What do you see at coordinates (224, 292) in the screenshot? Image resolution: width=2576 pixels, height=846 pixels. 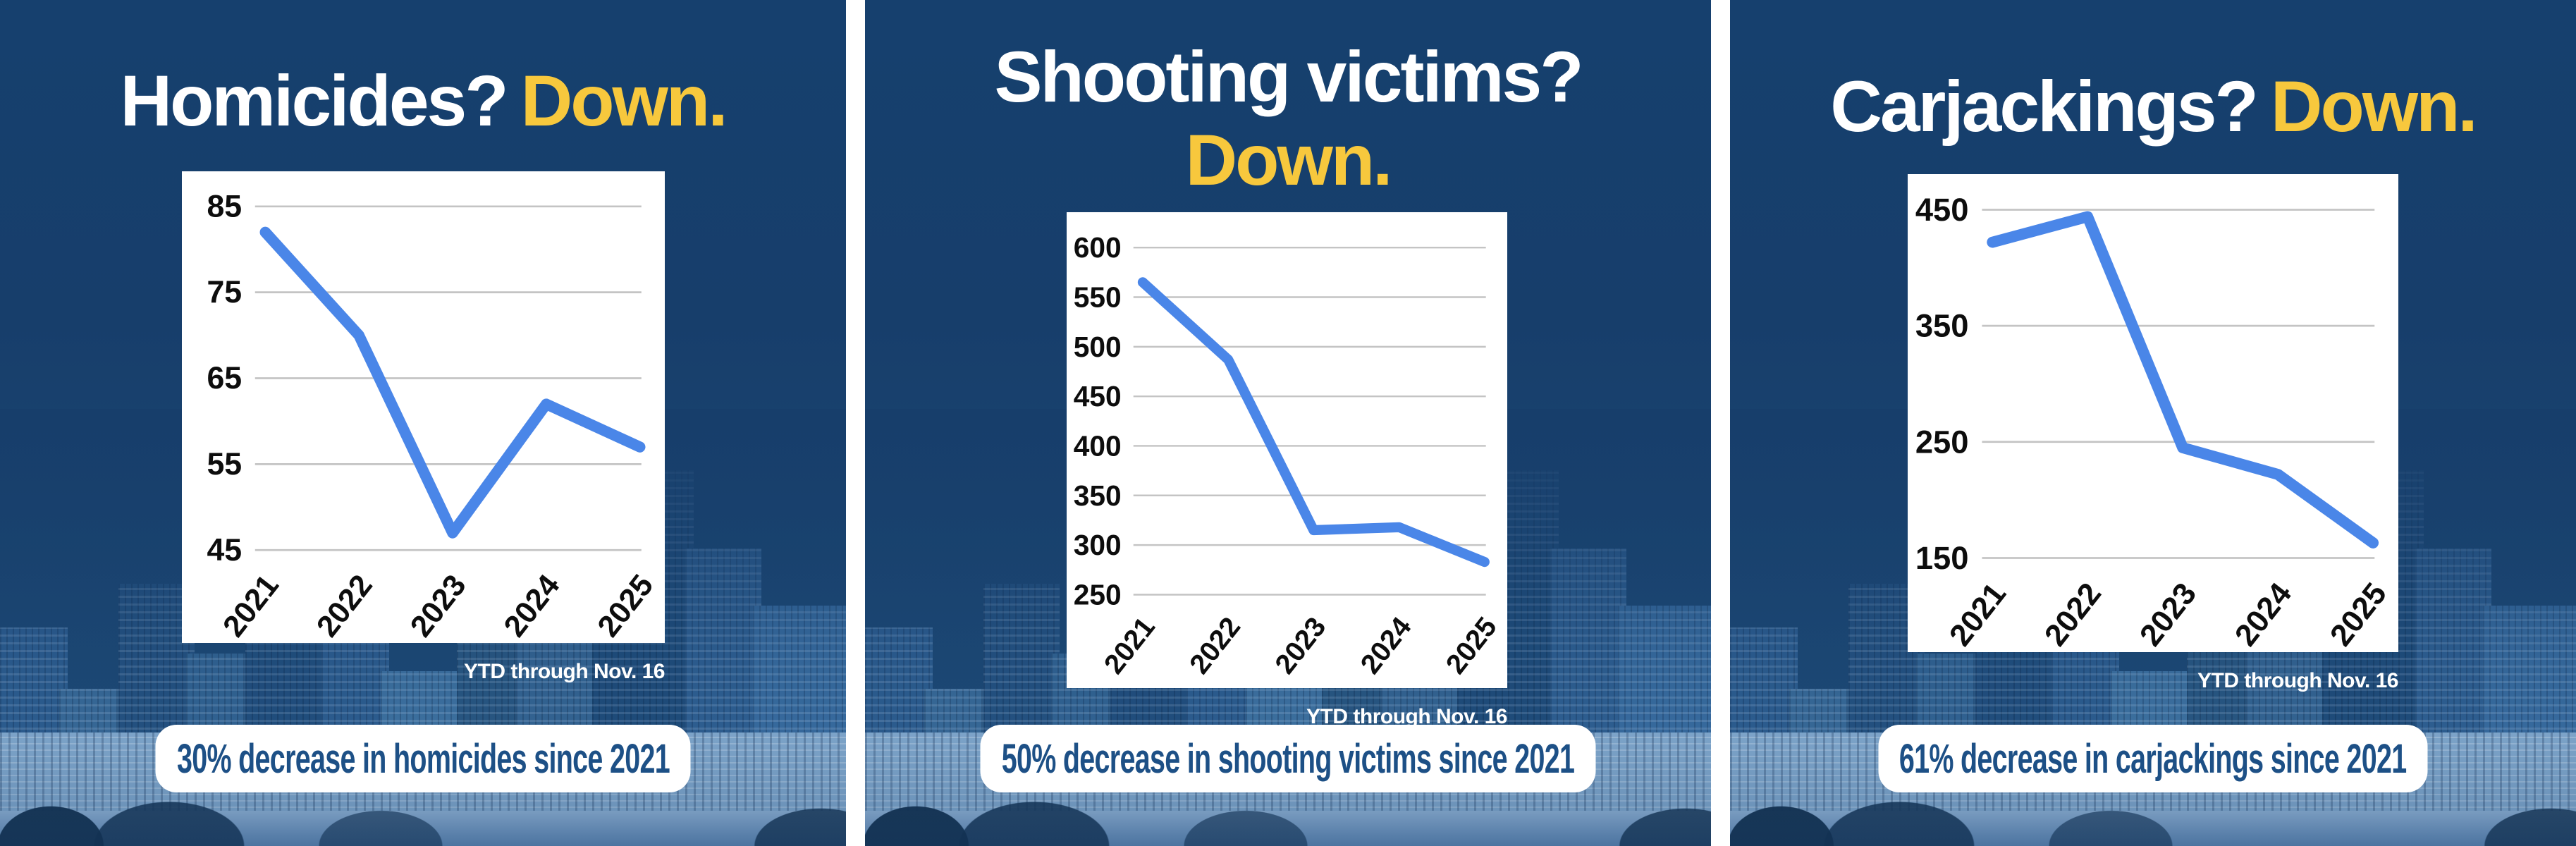 I see `y-tick-label: 75` at bounding box center [224, 292].